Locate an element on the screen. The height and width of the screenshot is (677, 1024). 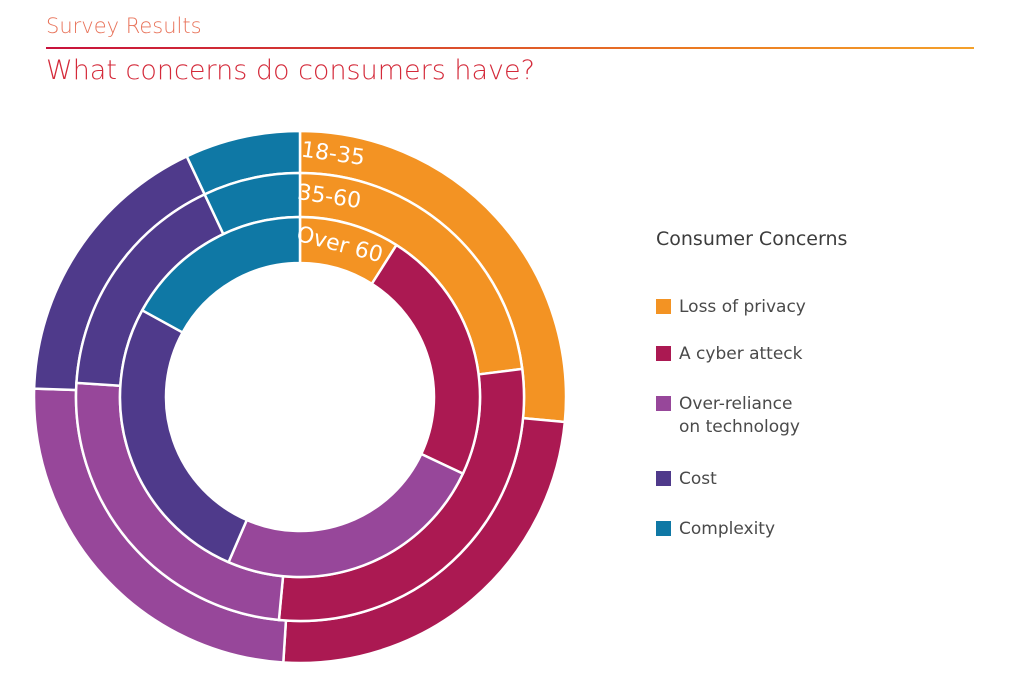
header-divider is located at coordinates (510, 48).